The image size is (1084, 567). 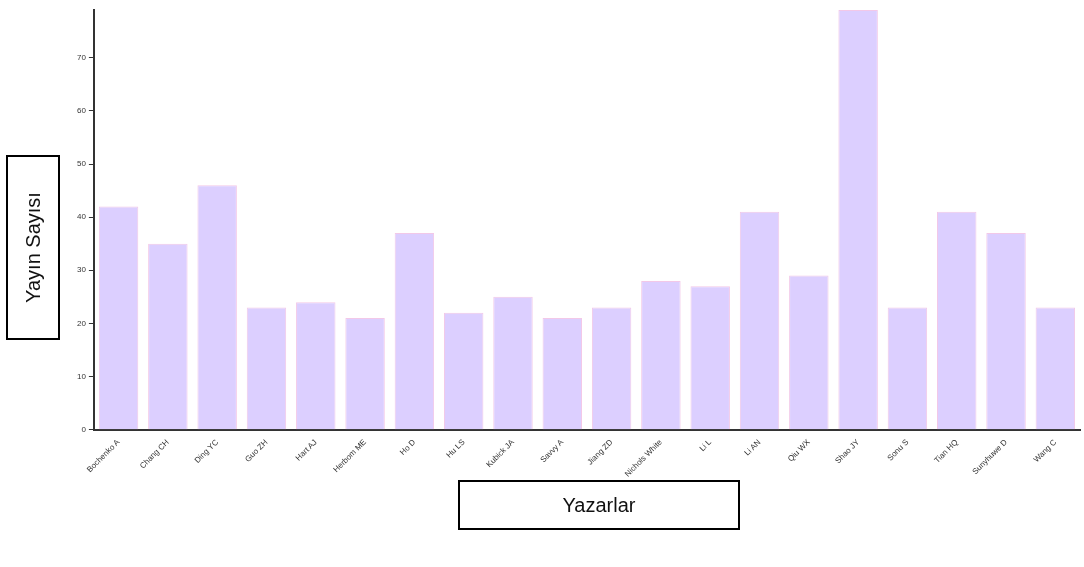 What do you see at coordinates (81, 111) in the screenshot?
I see `y-tick-label: 60` at bounding box center [81, 111].